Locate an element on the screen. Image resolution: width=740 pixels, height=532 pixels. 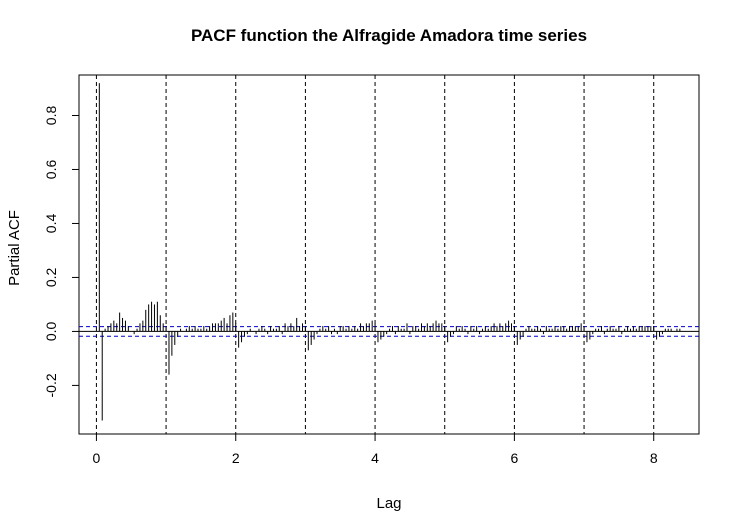
x-axis-label: Lag is located at coordinates (388, 503).